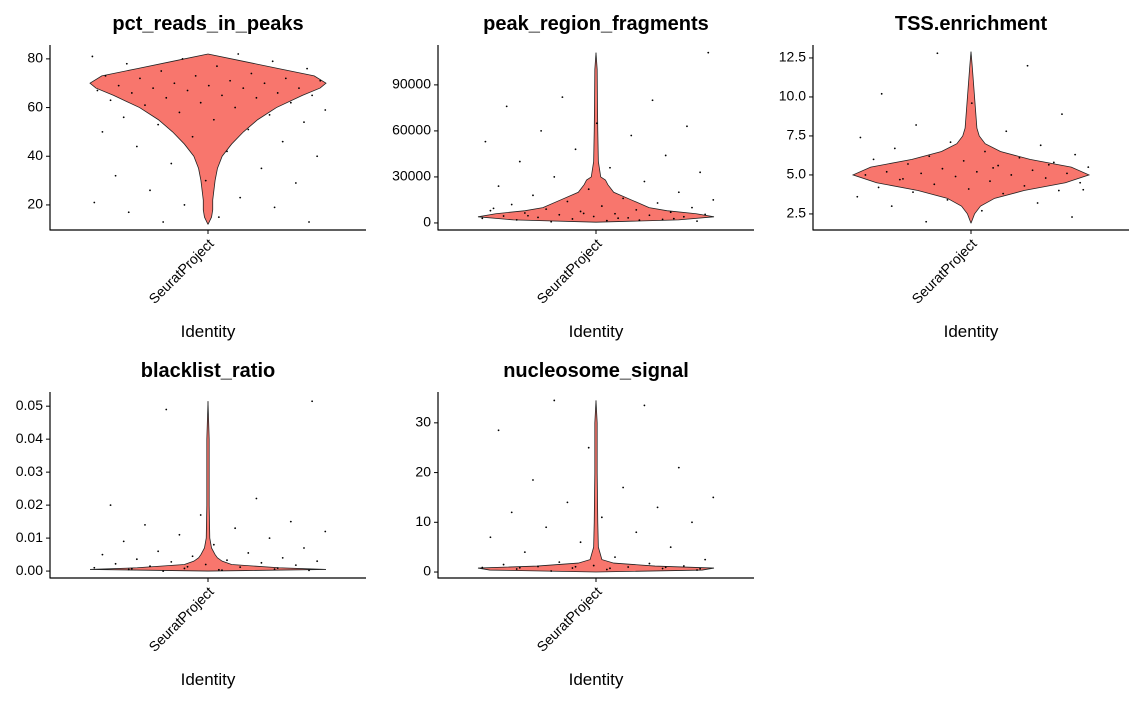  I want to click on y-tick-label: 10.0, so click(792, 96).